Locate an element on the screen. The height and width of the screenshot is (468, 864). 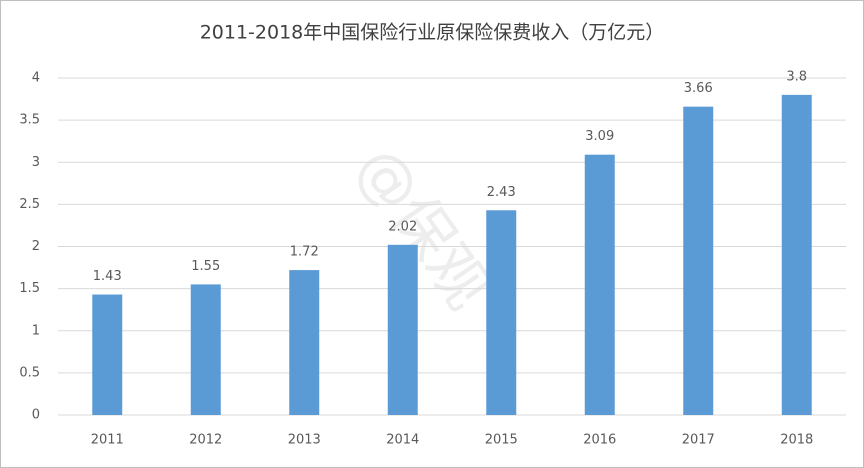
y-tick-label: 0 is located at coordinates (36, 415).